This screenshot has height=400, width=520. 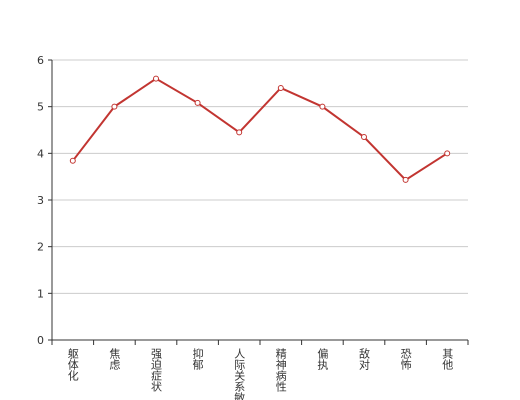 What do you see at coordinates (40, 293) in the screenshot?
I see `y-tick-label: 1` at bounding box center [40, 293].